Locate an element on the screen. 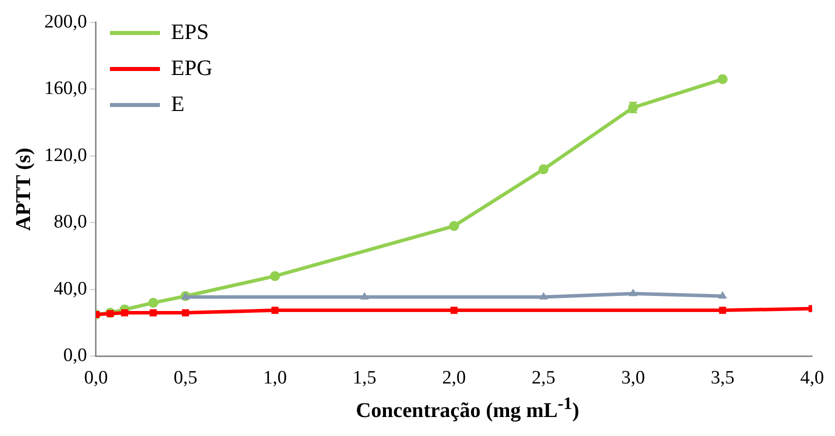 The image size is (835, 436). y-tick-label: 80,0 is located at coordinates (70, 222).